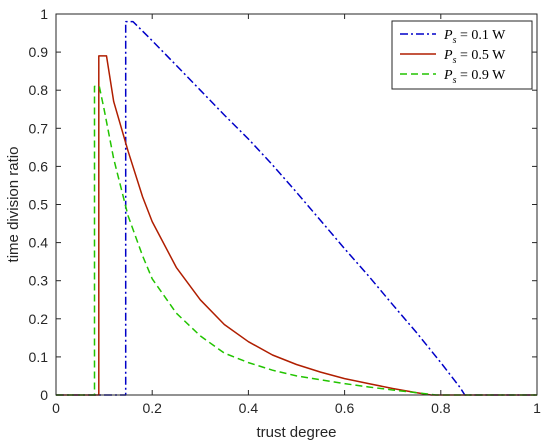 The image size is (550, 447). Describe the element at coordinates (39, 281) in the screenshot. I see `y-tick-label: 0.3` at that location.